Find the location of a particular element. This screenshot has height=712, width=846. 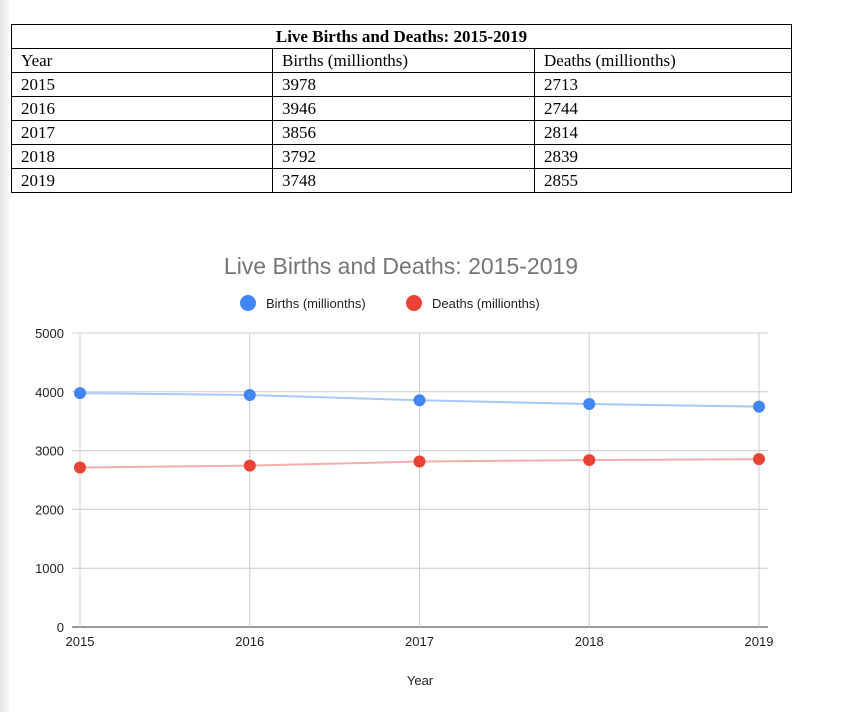

table-row: 2017 3856 2814 is located at coordinates (401, 132).